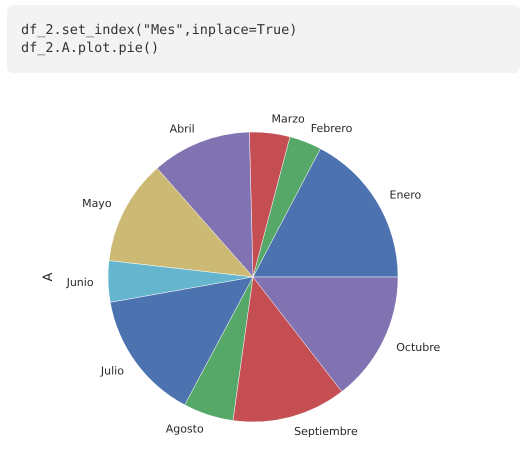 The image size is (528, 462). I want to click on text: A, so click(48, 277).